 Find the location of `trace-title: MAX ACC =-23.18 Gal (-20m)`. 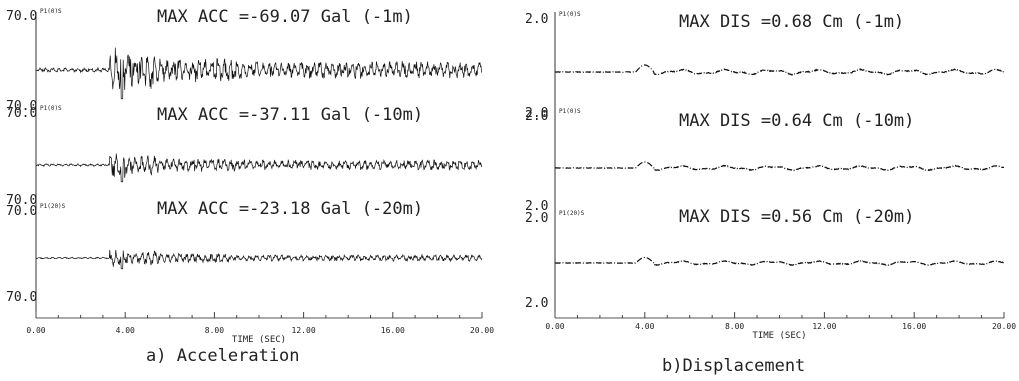

trace-title: MAX ACC =-23.18 Gal (-20m) is located at coordinates (290, 209).